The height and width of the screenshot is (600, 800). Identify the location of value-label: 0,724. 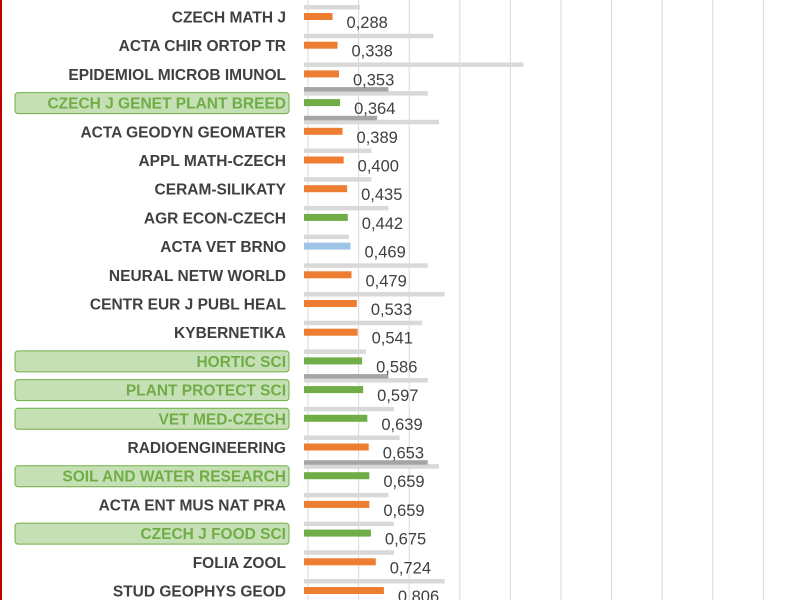
(410, 568).